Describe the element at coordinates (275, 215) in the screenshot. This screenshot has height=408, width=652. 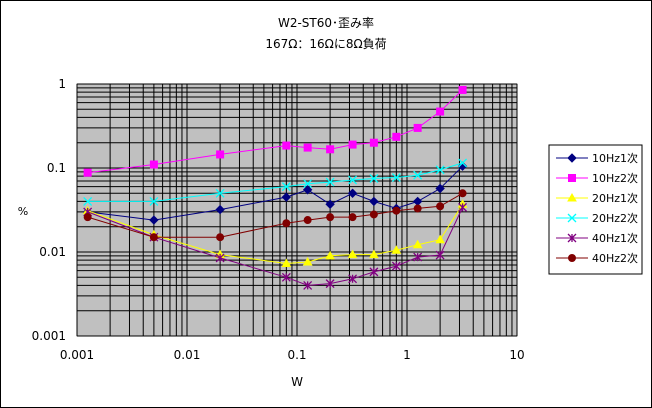
I see `series-40Hz2次` at that location.